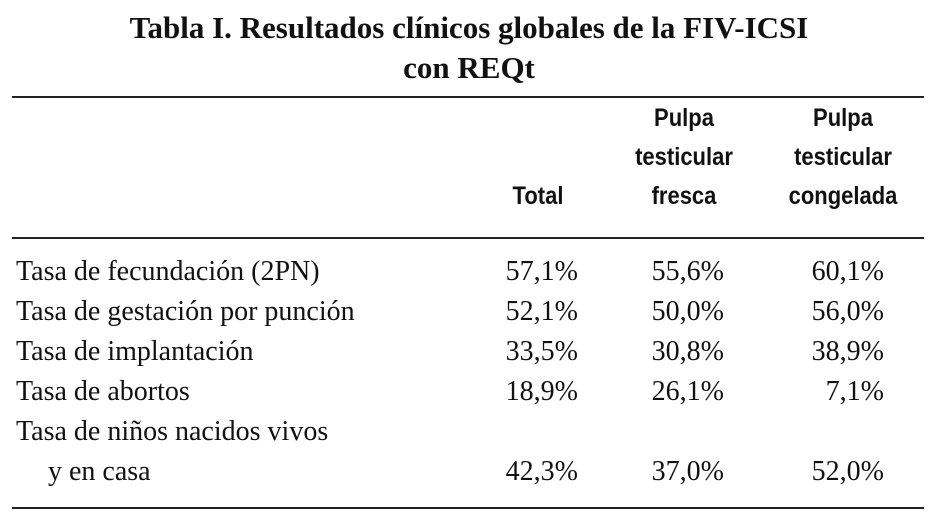 The width and height of the screenshot is (938, 516). Describe the element at coordinates (541, 471) in the screenshot. I see `cell-value: 42,3%` at that location.